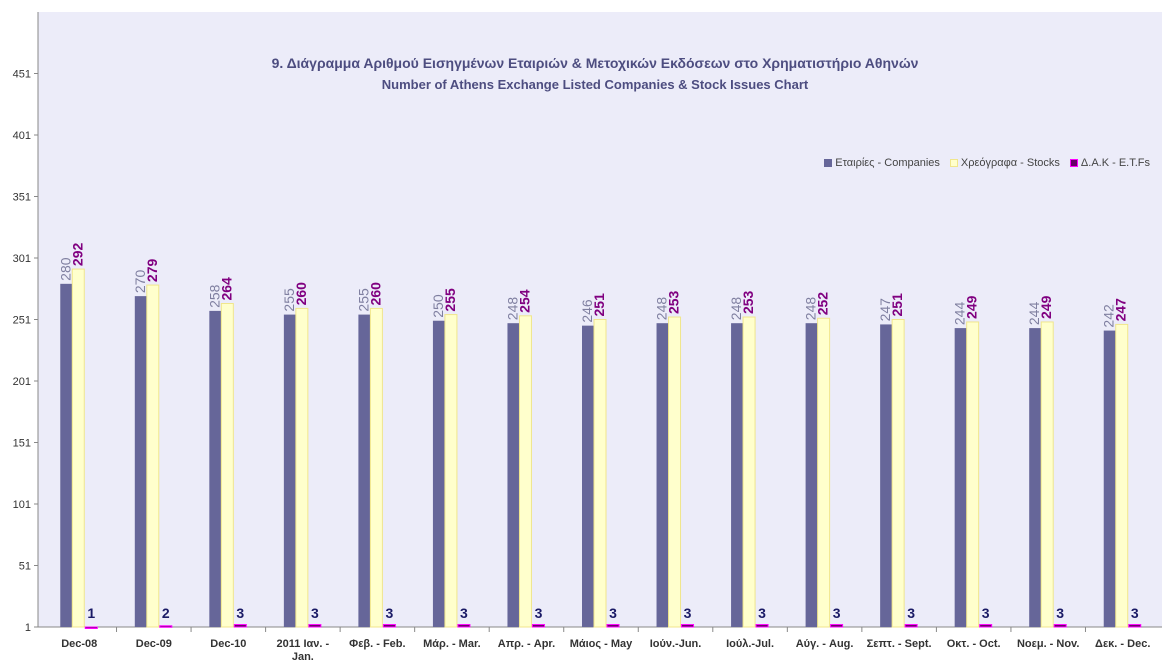 This screenshot has height=672, width=1162. What do you see at coordinates (77, 254) in the screenshot?
I see `value-label: 292` at bounding box center [77, 254].